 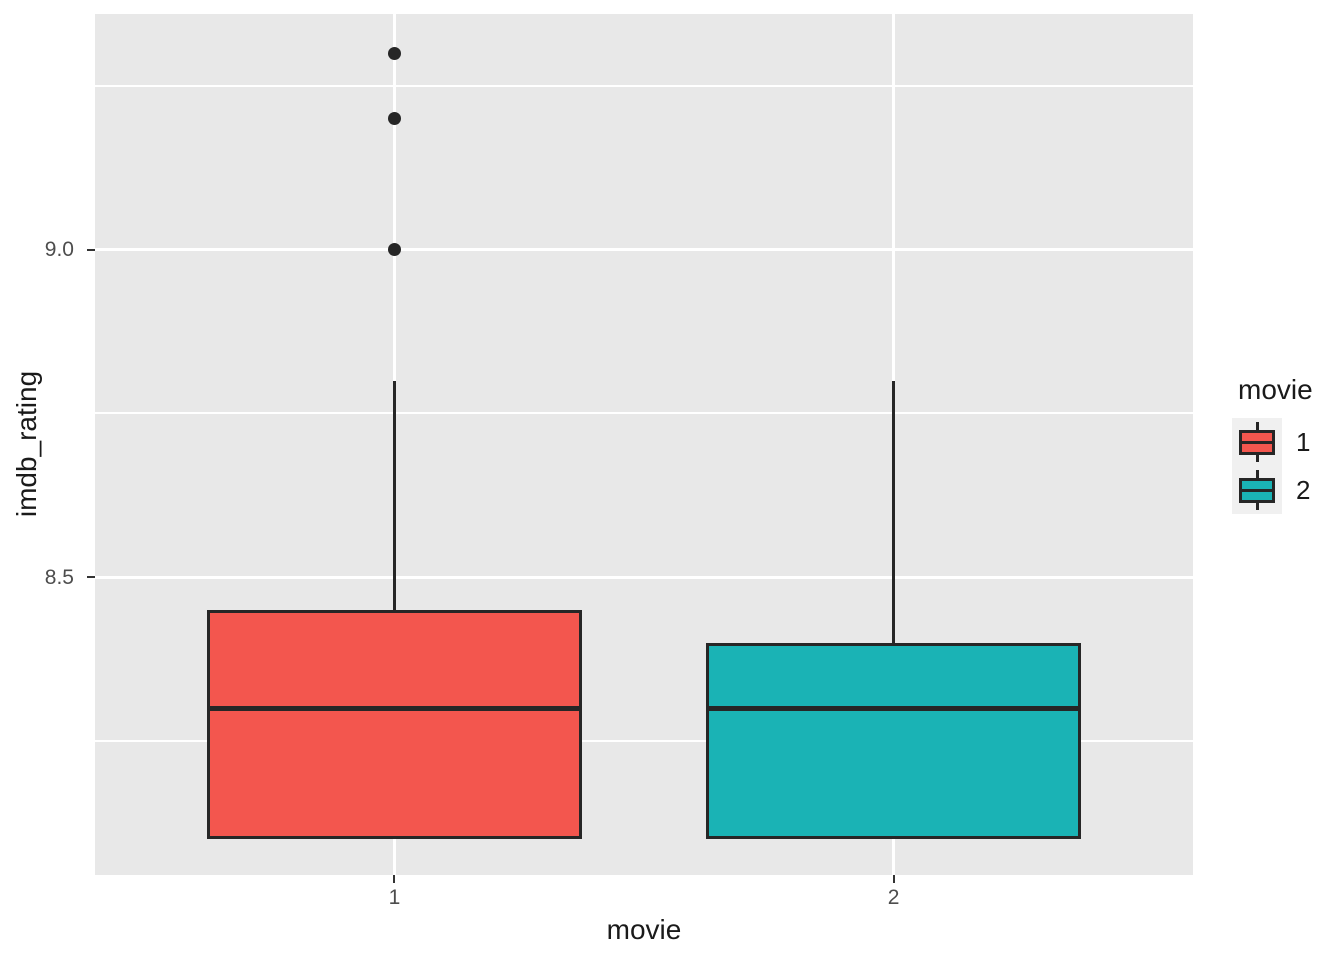 What do you see at coordinates (1303, 489) in the screenshot?
I see `legend-key-label: 2` at bounding box center [1303, 489].